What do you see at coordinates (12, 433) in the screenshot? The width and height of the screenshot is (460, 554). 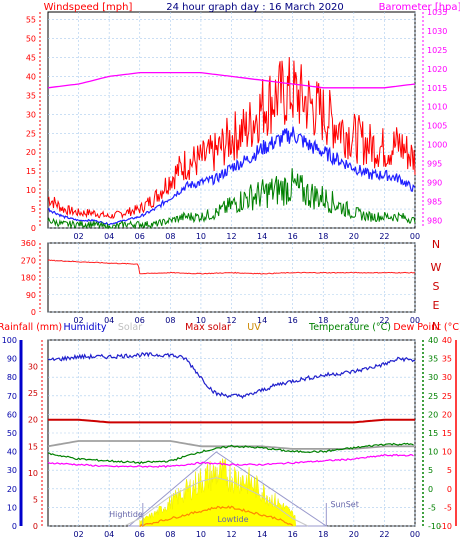 I see `humidity-y-tick-label: 50` at bounding box center [12, 433].